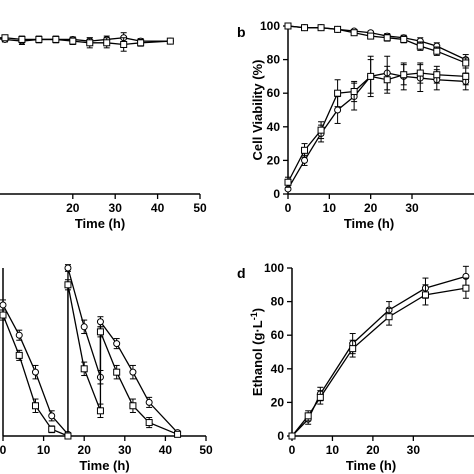 This screenshot has width=474, height=474. What do you see at coordinates (104, 465) in the screenshot?
I see `panel-c-x-axis-label: Time (h)` at bounding box center [104, 465].